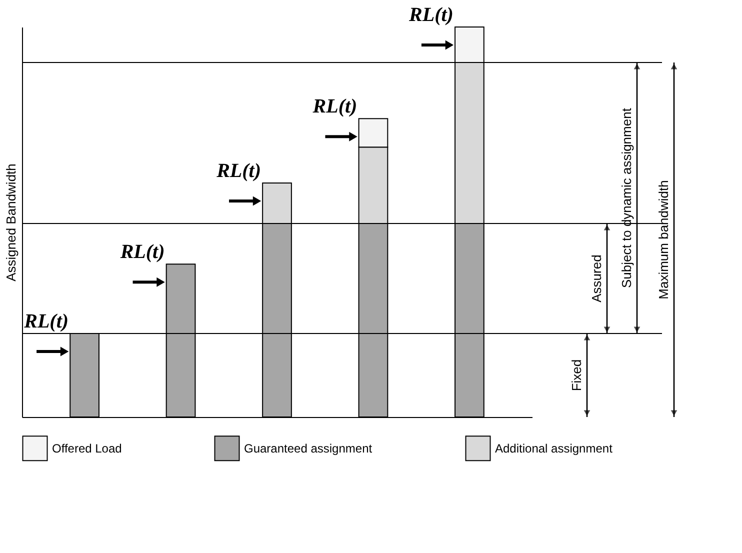  What do you see at coordinates (554, 448) in the screenshot?
I see `legend-label: Additional assignment` at bounding box center [554, 448].